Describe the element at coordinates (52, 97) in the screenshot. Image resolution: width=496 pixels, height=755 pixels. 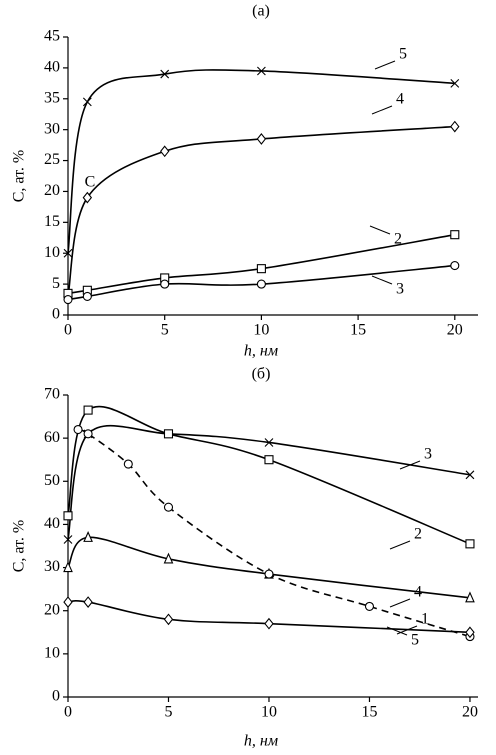
I see `y-tick-label: 35` at that location.